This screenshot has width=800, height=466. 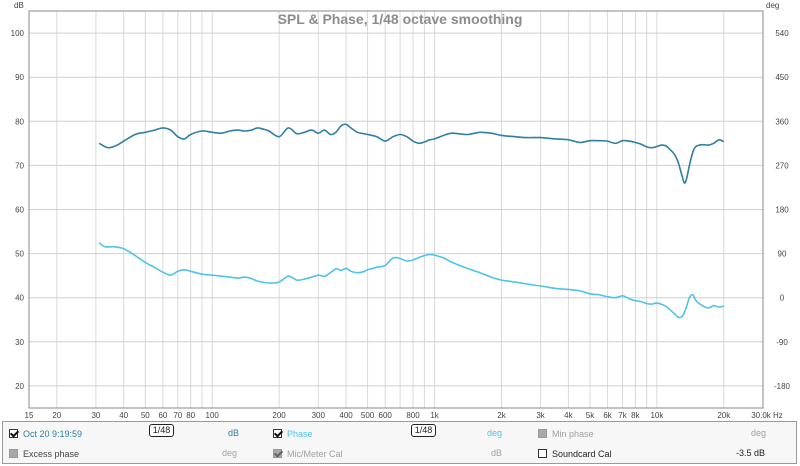 I want to click on x-tick-label: 30, so click(x=95, y=415).